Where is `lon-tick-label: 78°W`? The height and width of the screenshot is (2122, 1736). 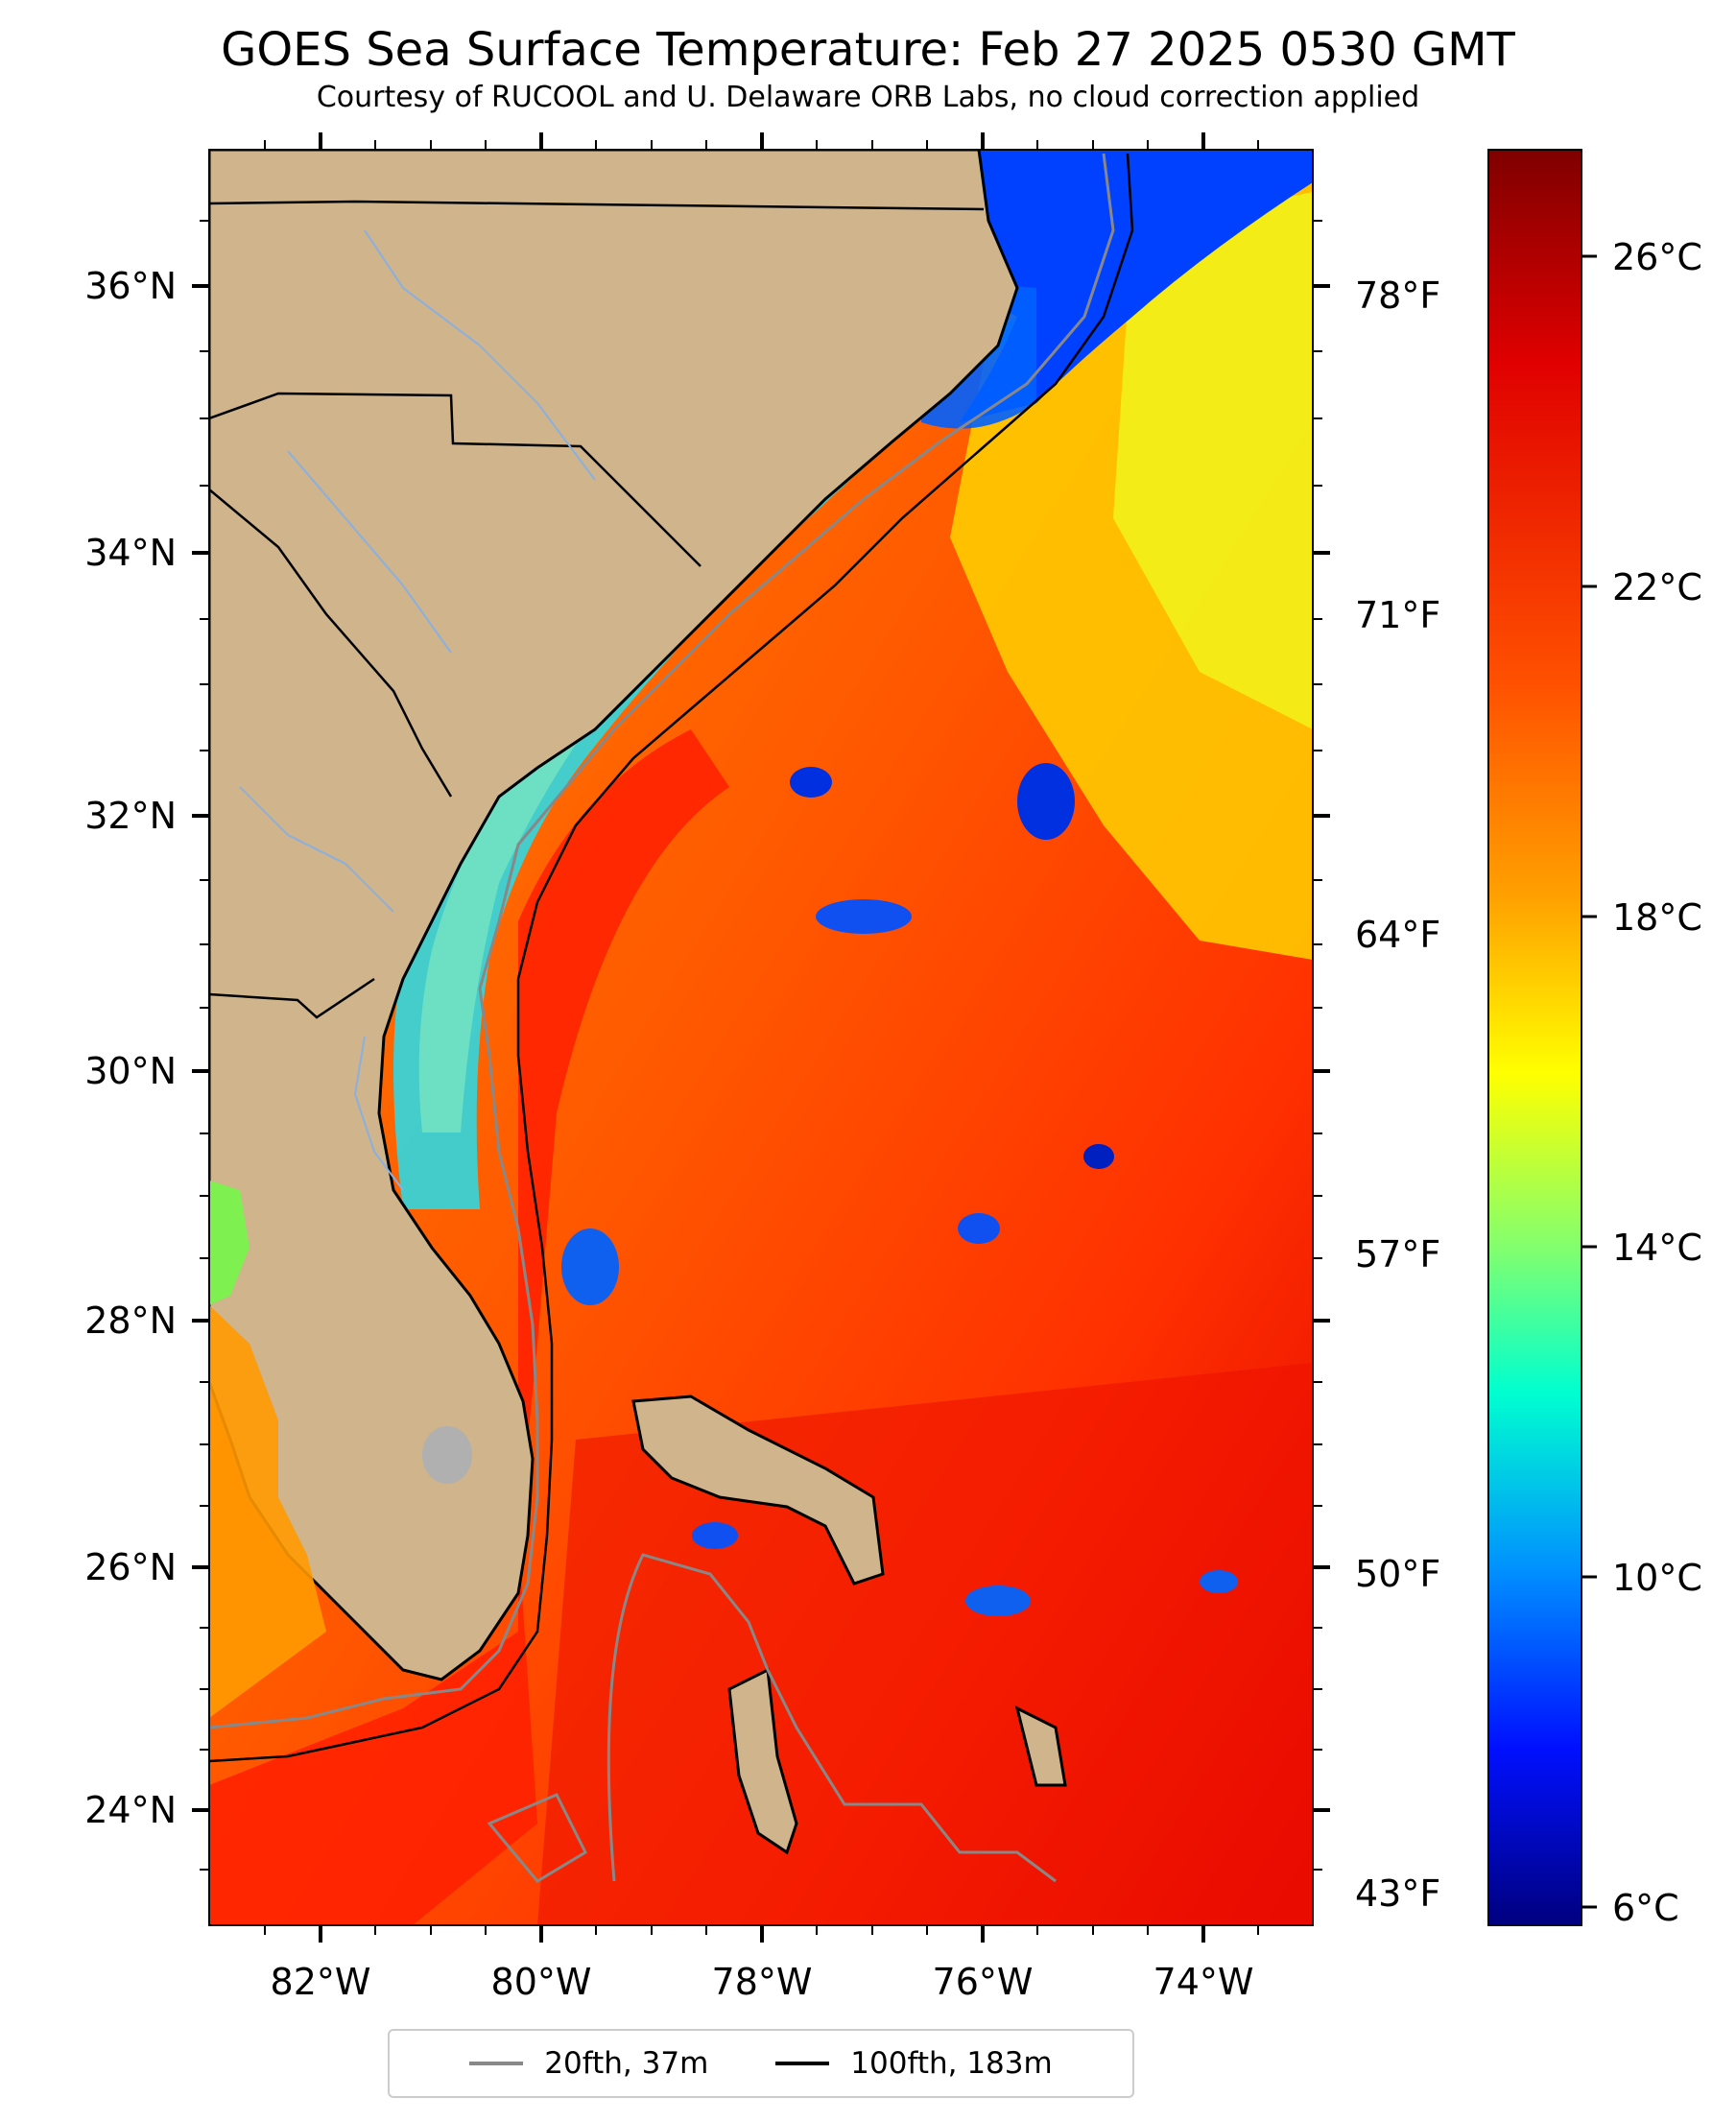 lon-tick-label: 78°W is located at coordinates (762, 1982).